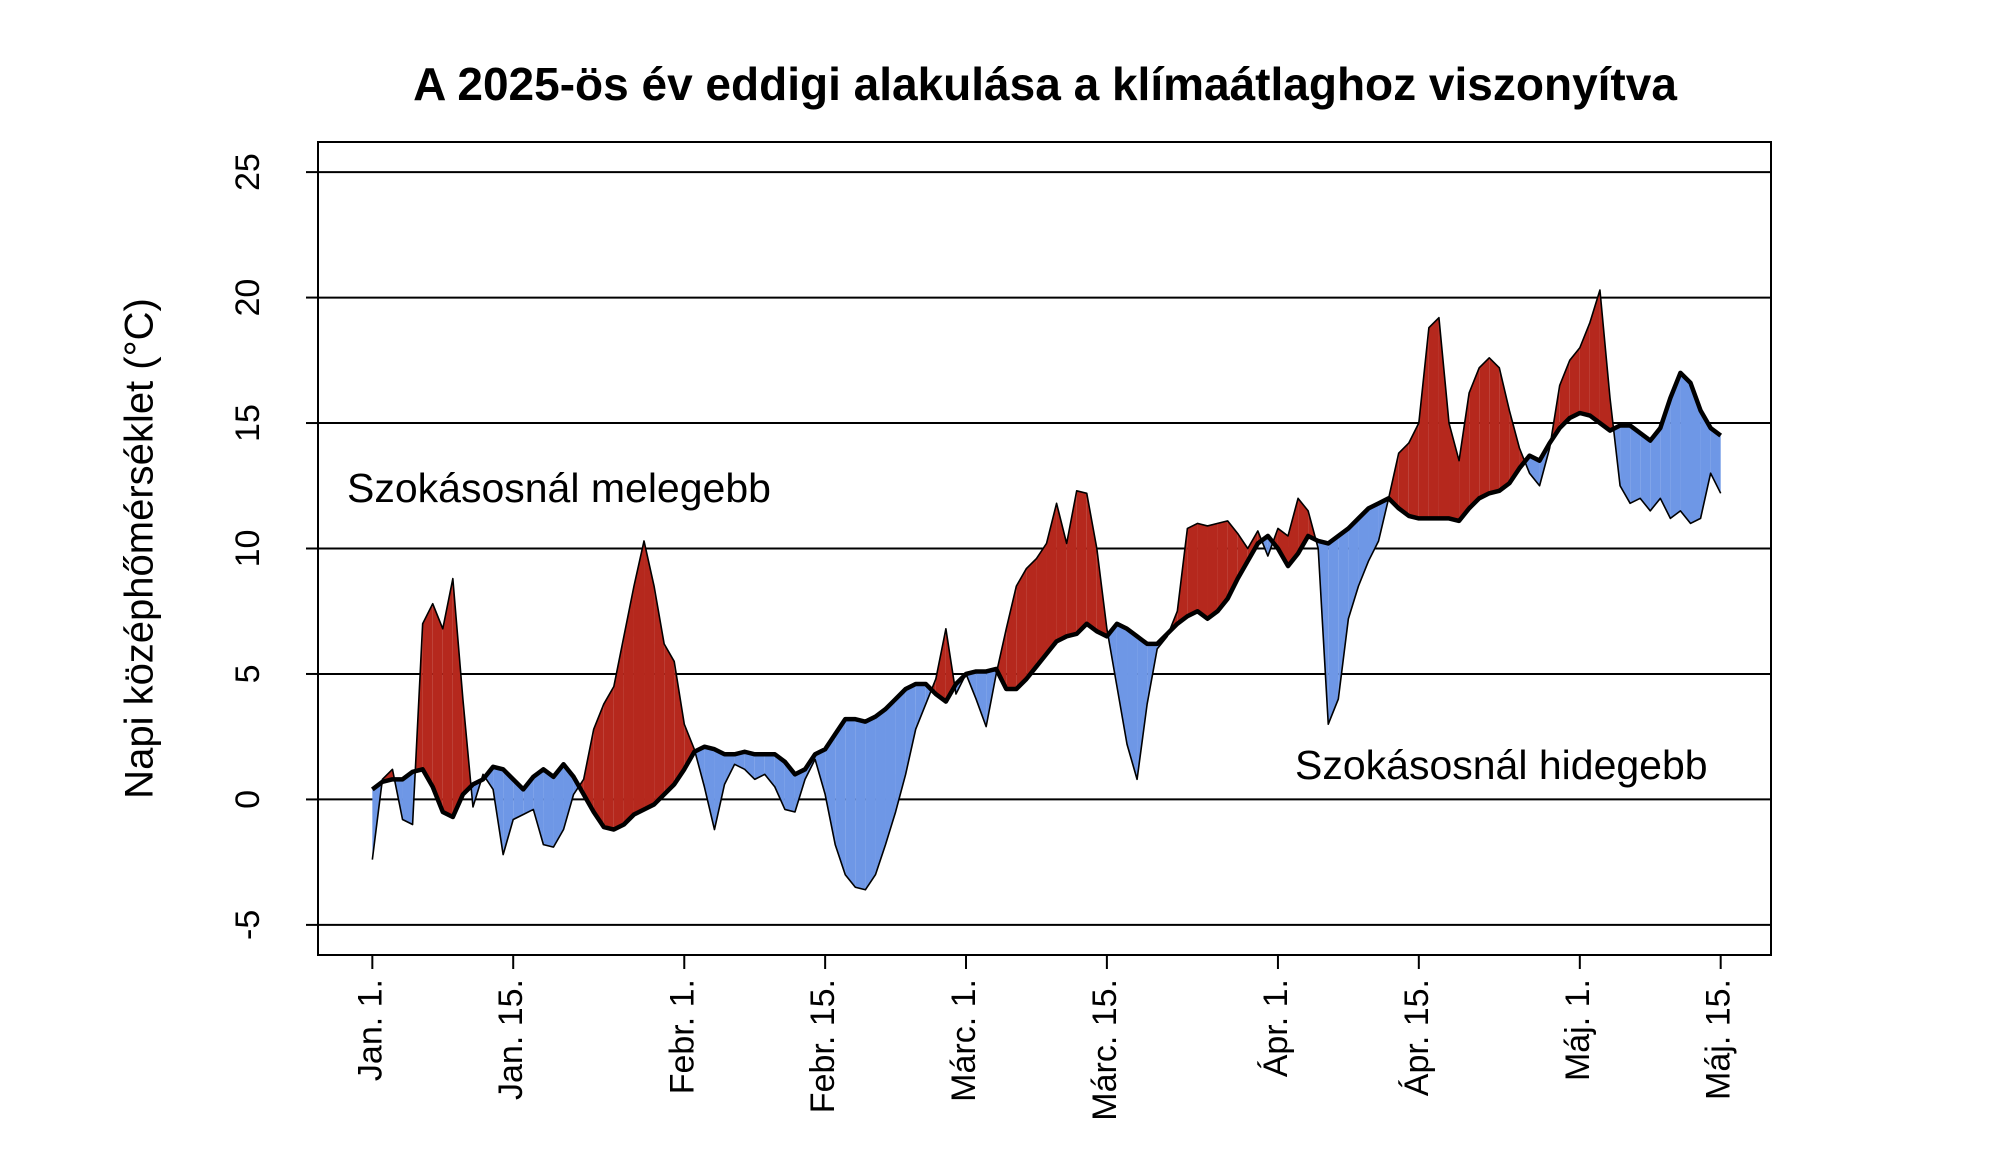 Image resolution: width=2014 pixels, height=1156 pixels. Describe the element at coordinates (248, 674) in the screenshot. I see `y-tick-label: 5` at that location.